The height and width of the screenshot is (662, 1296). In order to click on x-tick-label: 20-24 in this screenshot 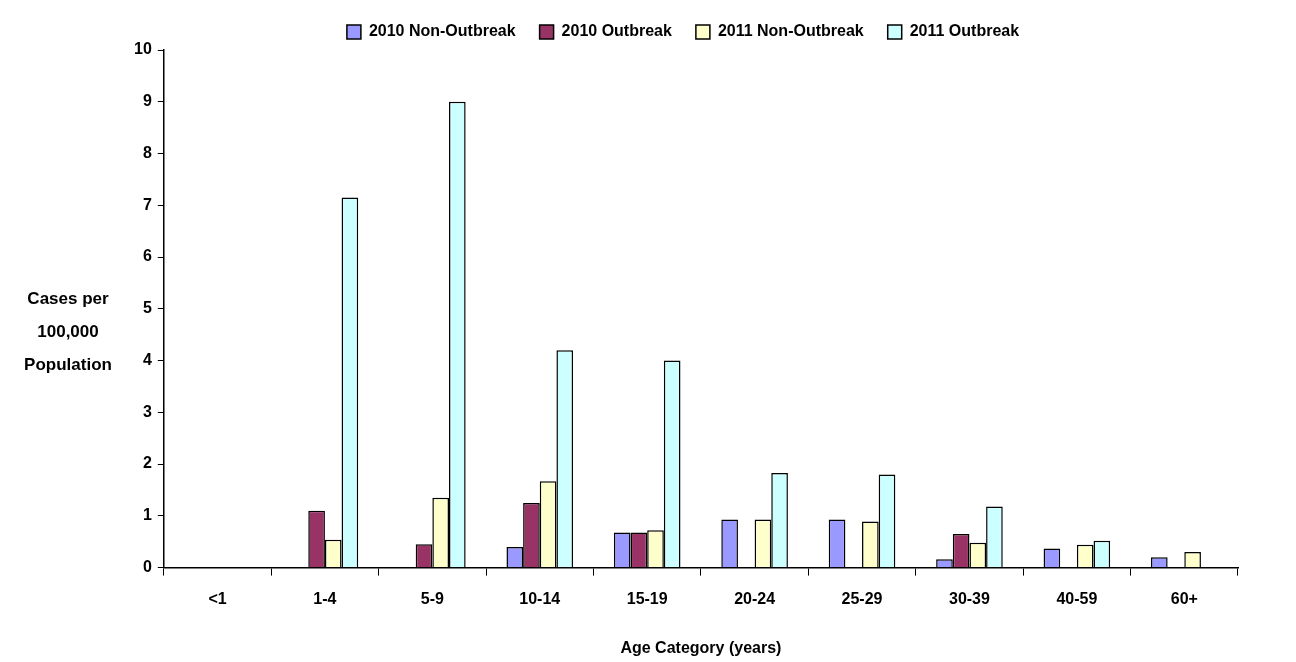, I will do `click(755, 598)`.